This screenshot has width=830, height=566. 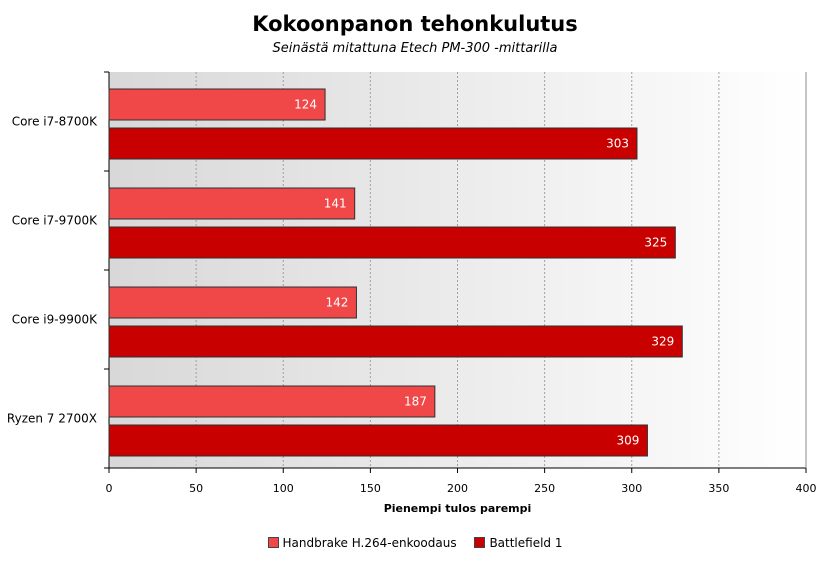 I want to click on x-tick-label: 50, so click(x=196, y=488).